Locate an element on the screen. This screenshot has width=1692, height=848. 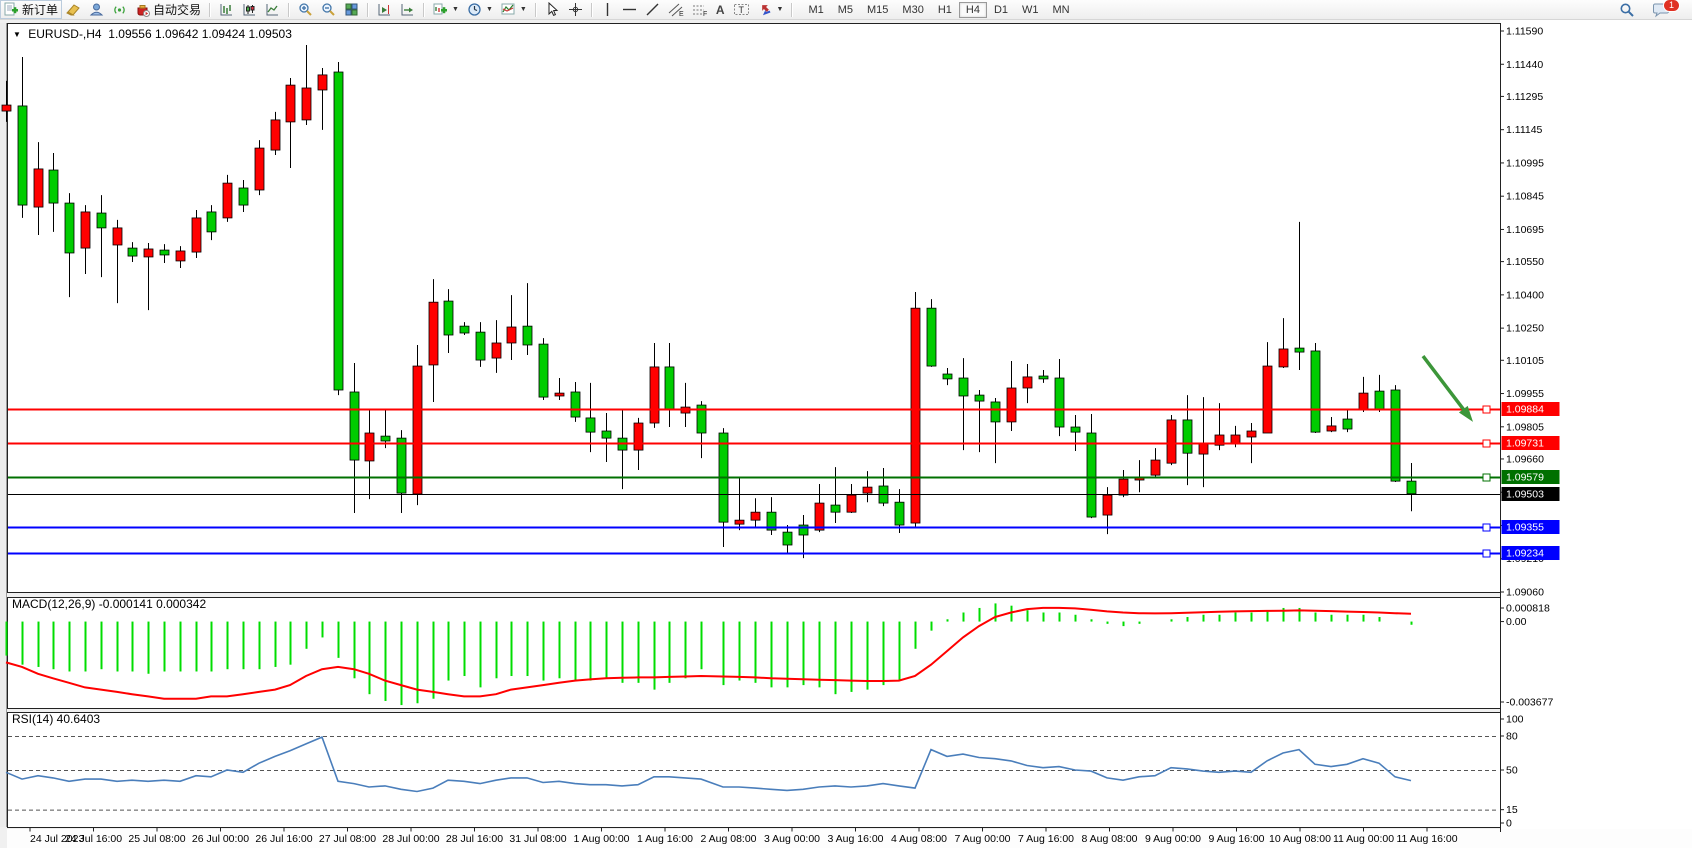
ohlc-low: 1.09424 is located at coordinates (223, 34).